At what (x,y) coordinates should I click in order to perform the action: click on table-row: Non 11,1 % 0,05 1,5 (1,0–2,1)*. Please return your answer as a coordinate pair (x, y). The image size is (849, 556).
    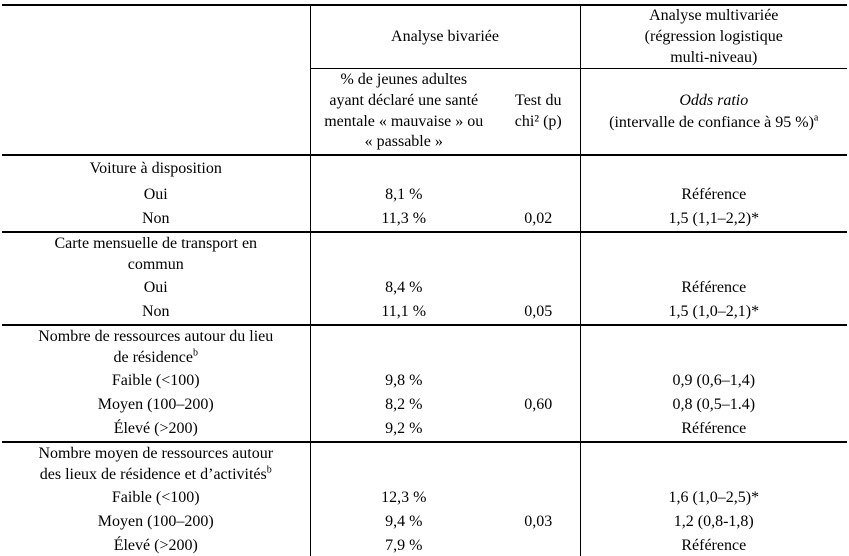
    Looking at the image, I should click on (425, 313).